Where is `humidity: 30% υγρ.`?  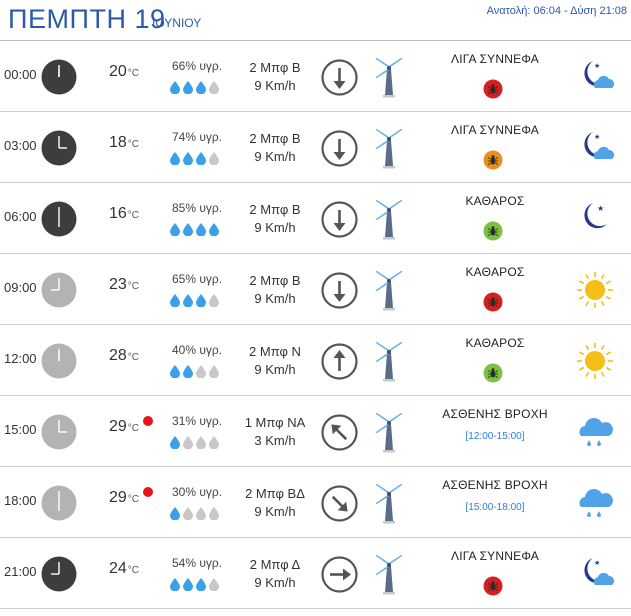 humidity: 30% υγρ. is located at coordinates (197, 492).